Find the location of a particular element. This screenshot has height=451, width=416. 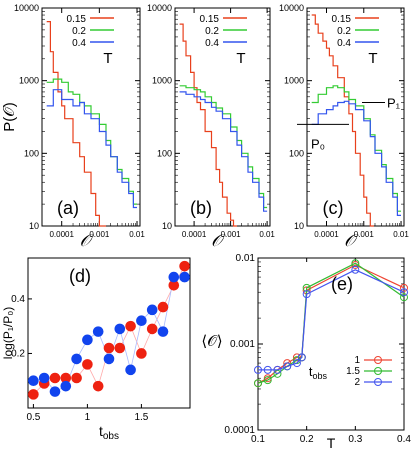

series-line-0.4 is located at coordinates (223, 151).